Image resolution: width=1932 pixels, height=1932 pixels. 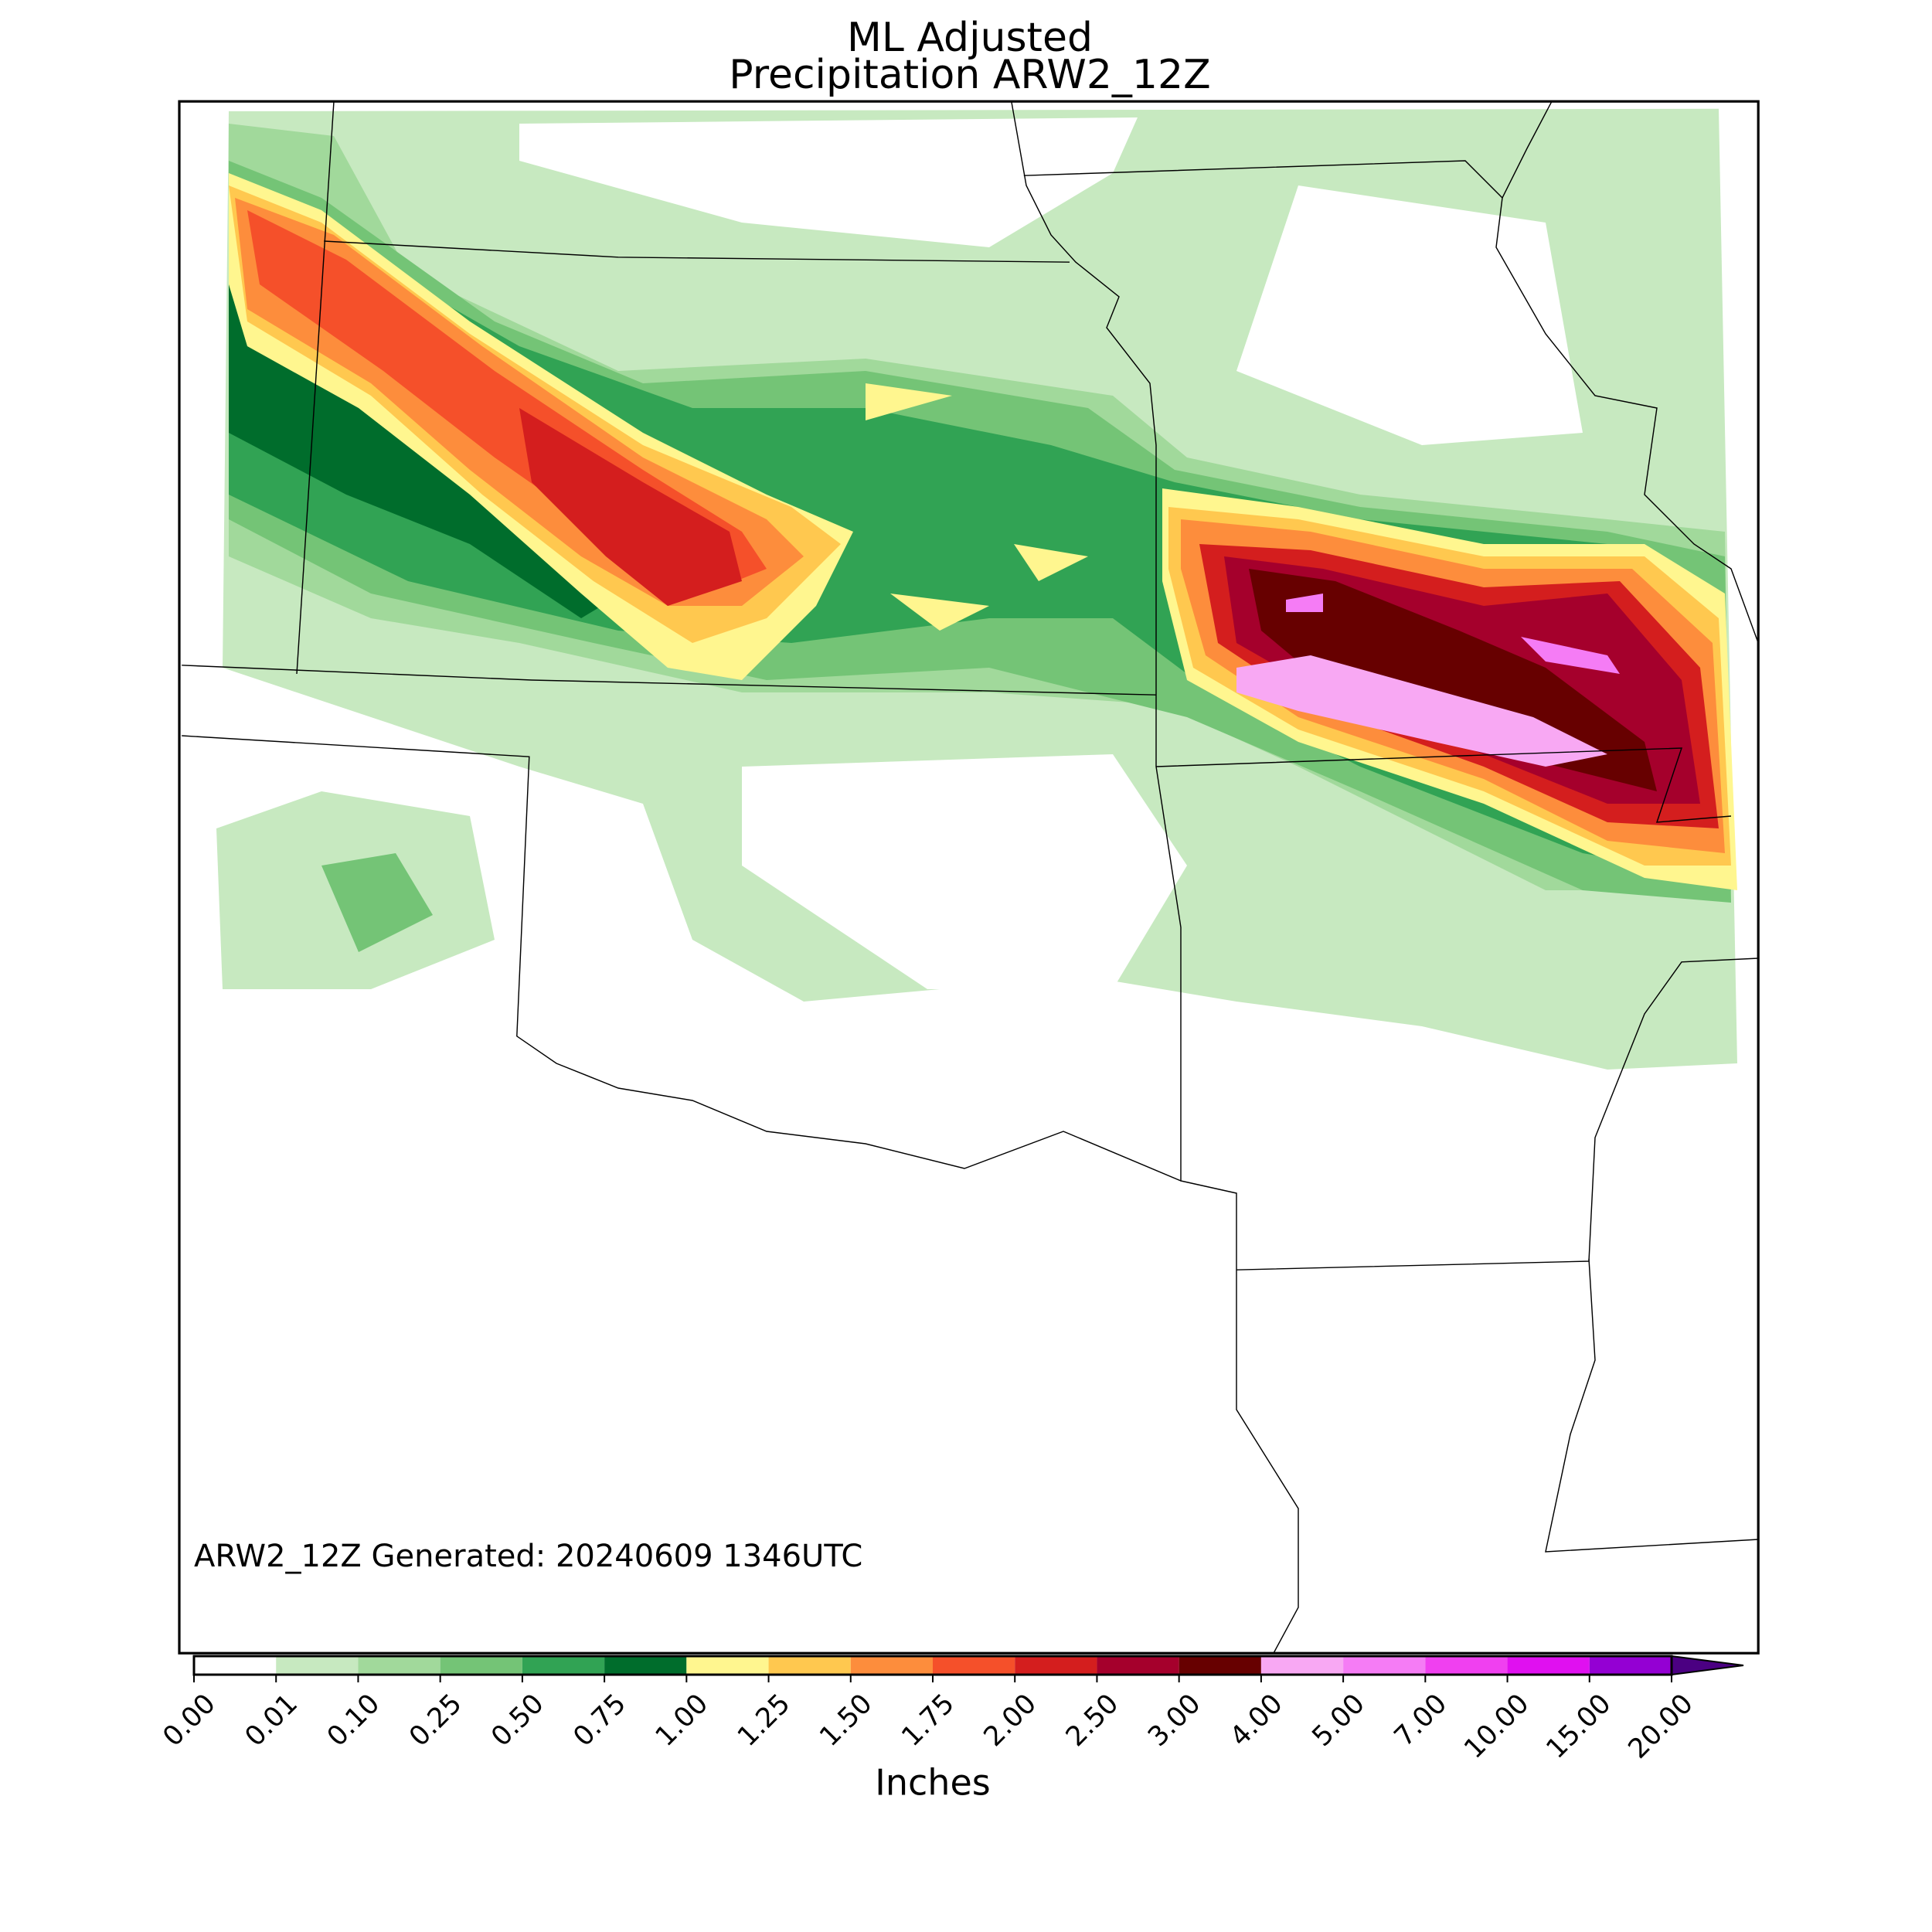 What do you see at coordinates (846, 1721) in the screenshot?
I see `colorbar-tick-label: 1.50` at bounding box center [846, 1721].